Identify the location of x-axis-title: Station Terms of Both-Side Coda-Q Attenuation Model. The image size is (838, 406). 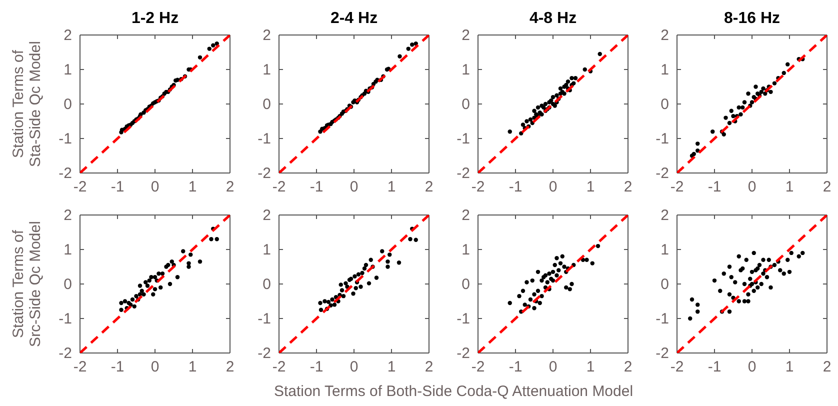
(454, 391).